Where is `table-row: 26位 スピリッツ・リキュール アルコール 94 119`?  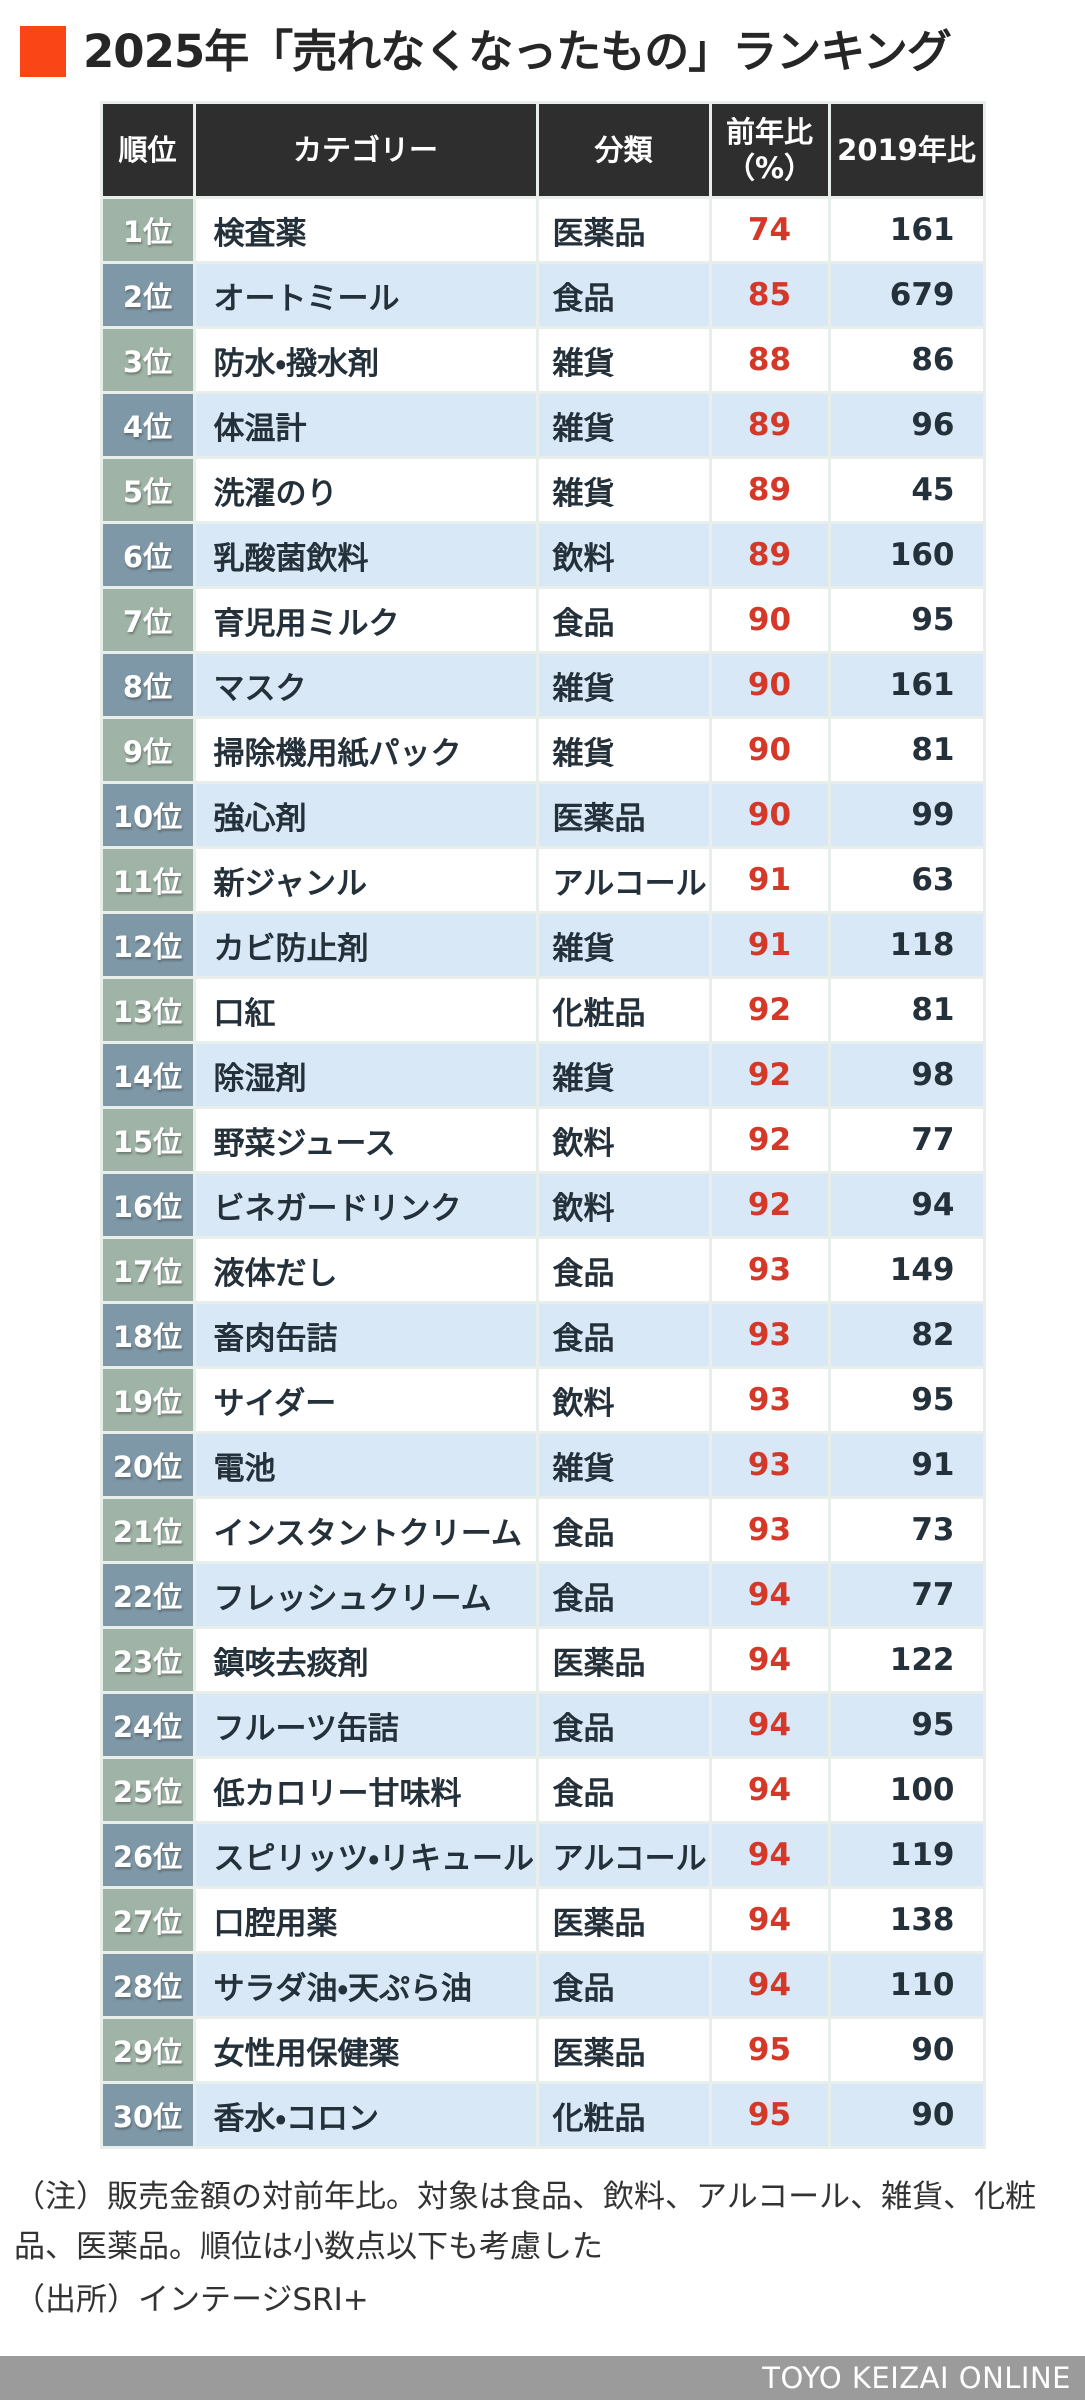 table-row: 26位 スピリッツ・リキュール アルコール 94 119 is located at coordinates (542, 1855).